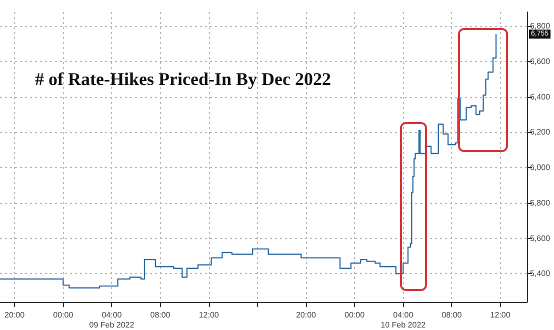  Describe the element at coordinates (540, 26) in the screenshot. I see `y-tick-label: 6,800` at that location.